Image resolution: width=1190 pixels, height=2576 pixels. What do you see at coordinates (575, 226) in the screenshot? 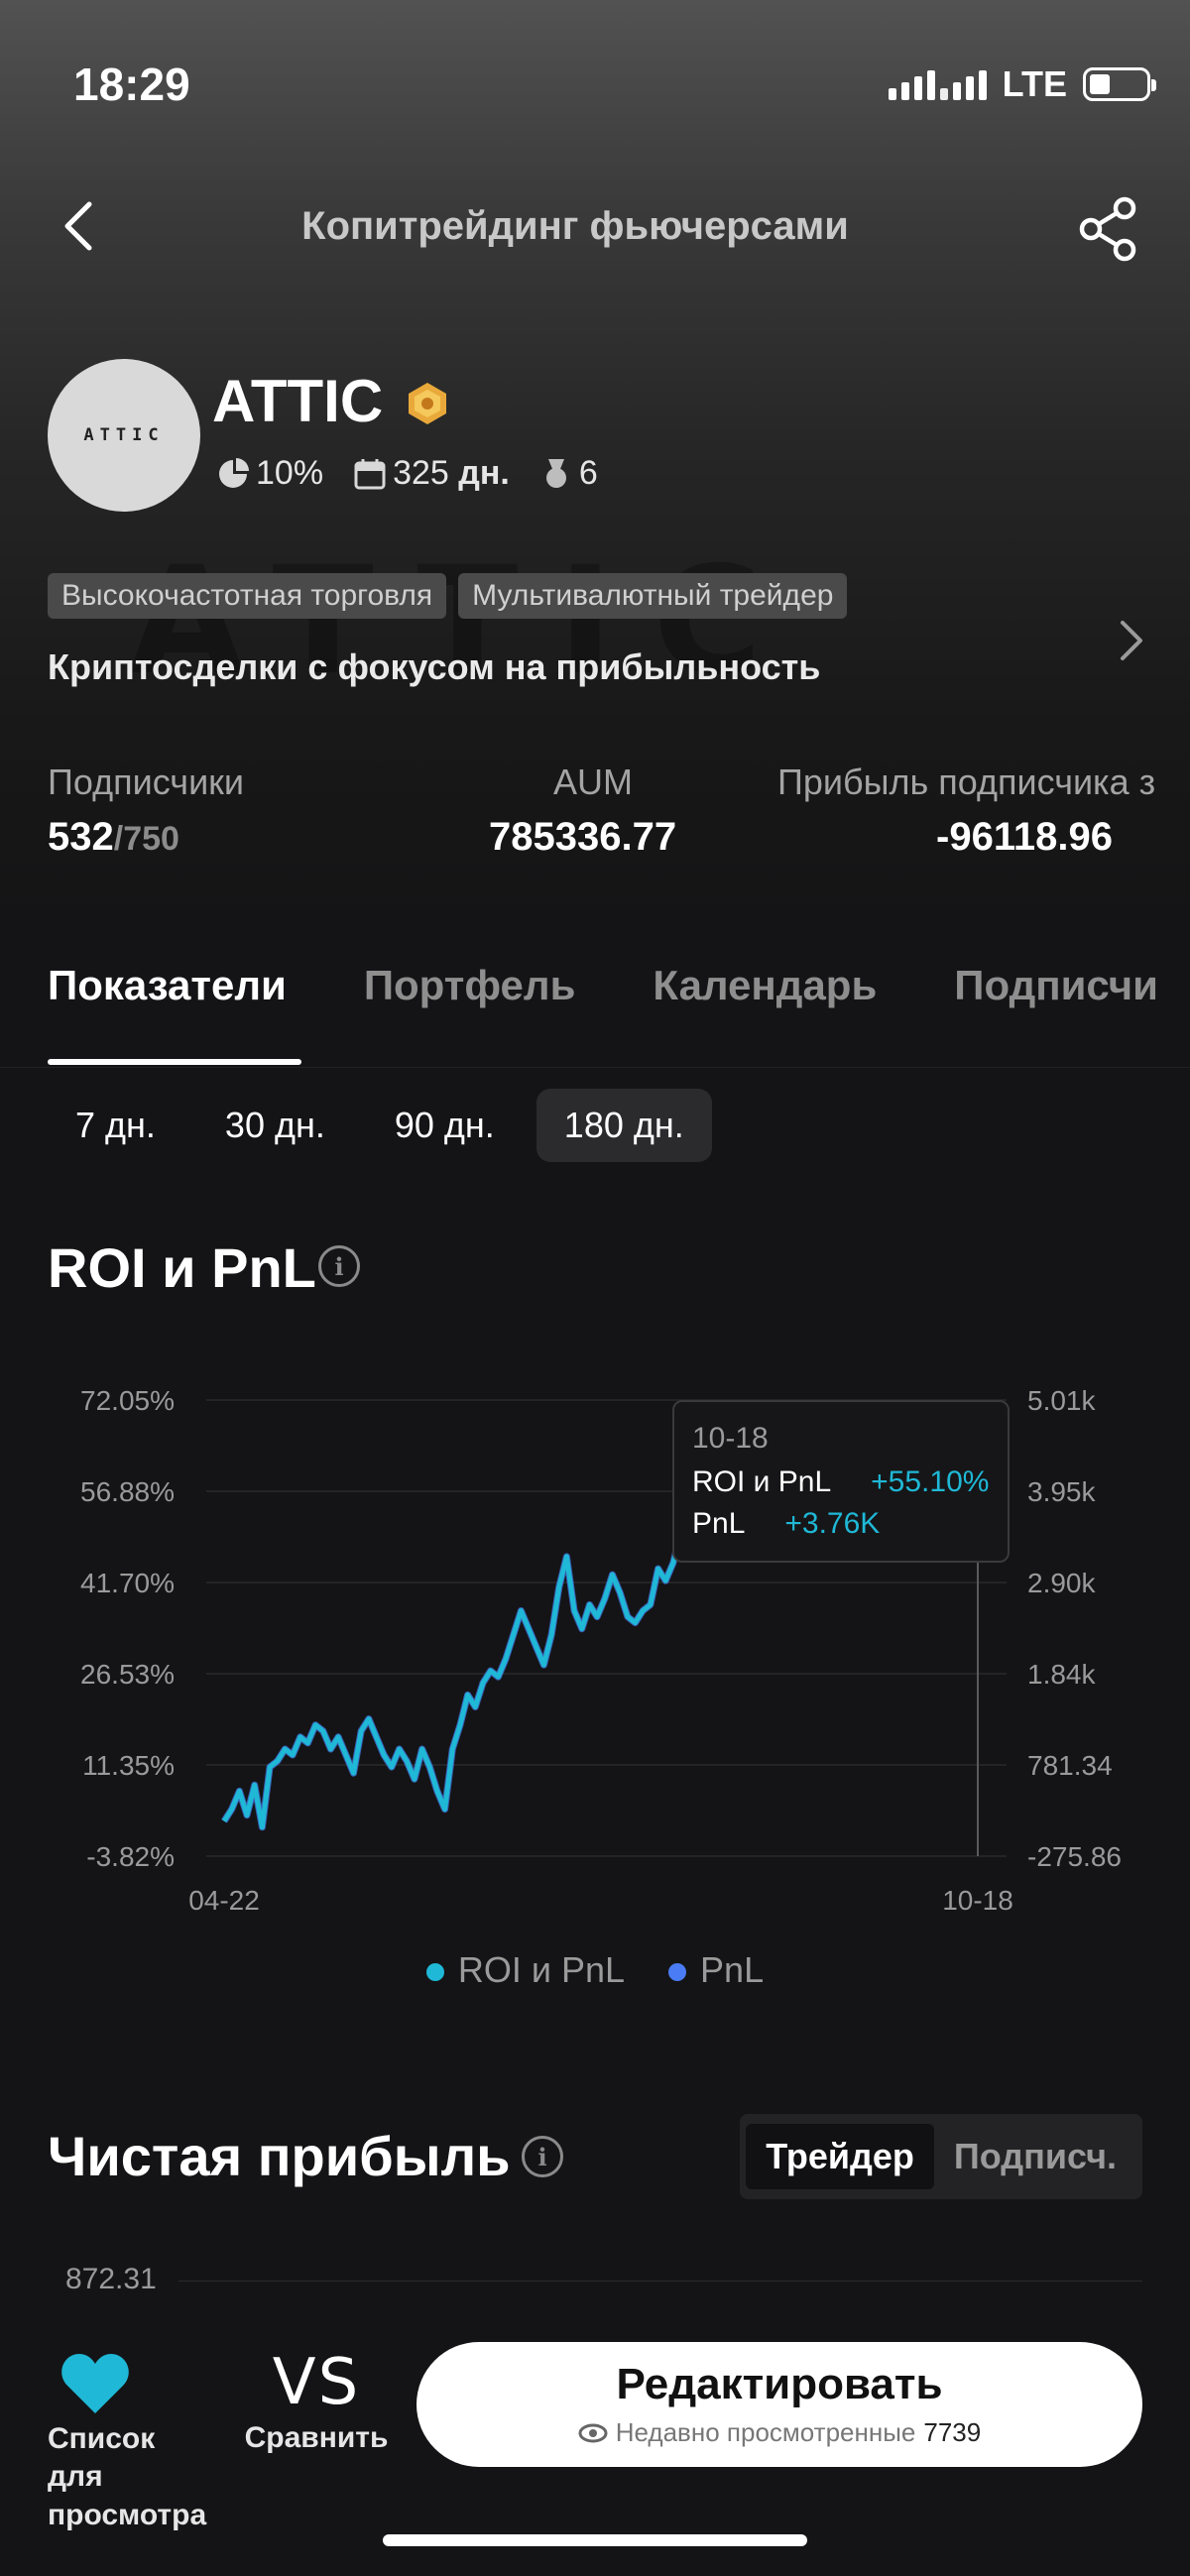
I see `page-title: Копитрейдинг фьючерсами` at bounding box center [575, 226].